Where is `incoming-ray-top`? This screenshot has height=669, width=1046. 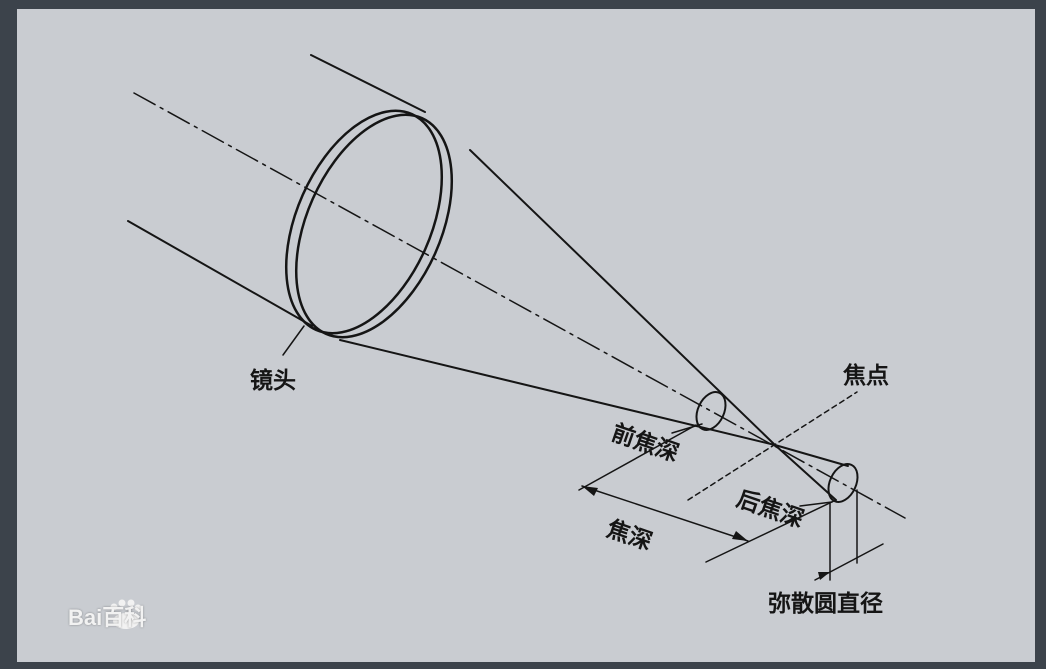 incoming-ray-top is located at coordinates (368, 83).